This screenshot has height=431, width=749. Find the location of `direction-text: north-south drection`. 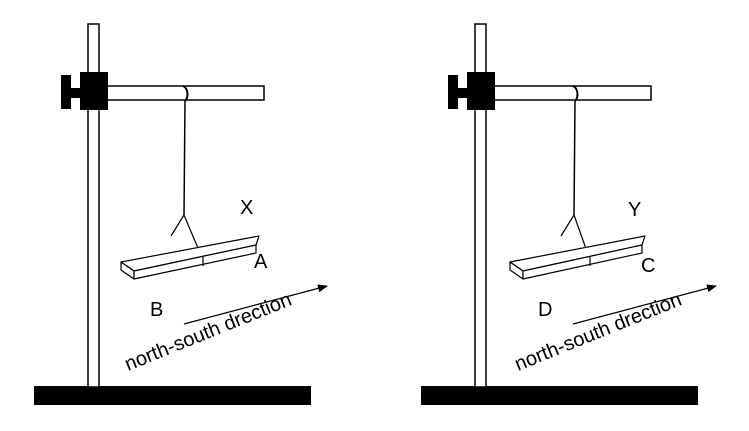

direction-text: north-south drection is located at coordinates (208, 332).